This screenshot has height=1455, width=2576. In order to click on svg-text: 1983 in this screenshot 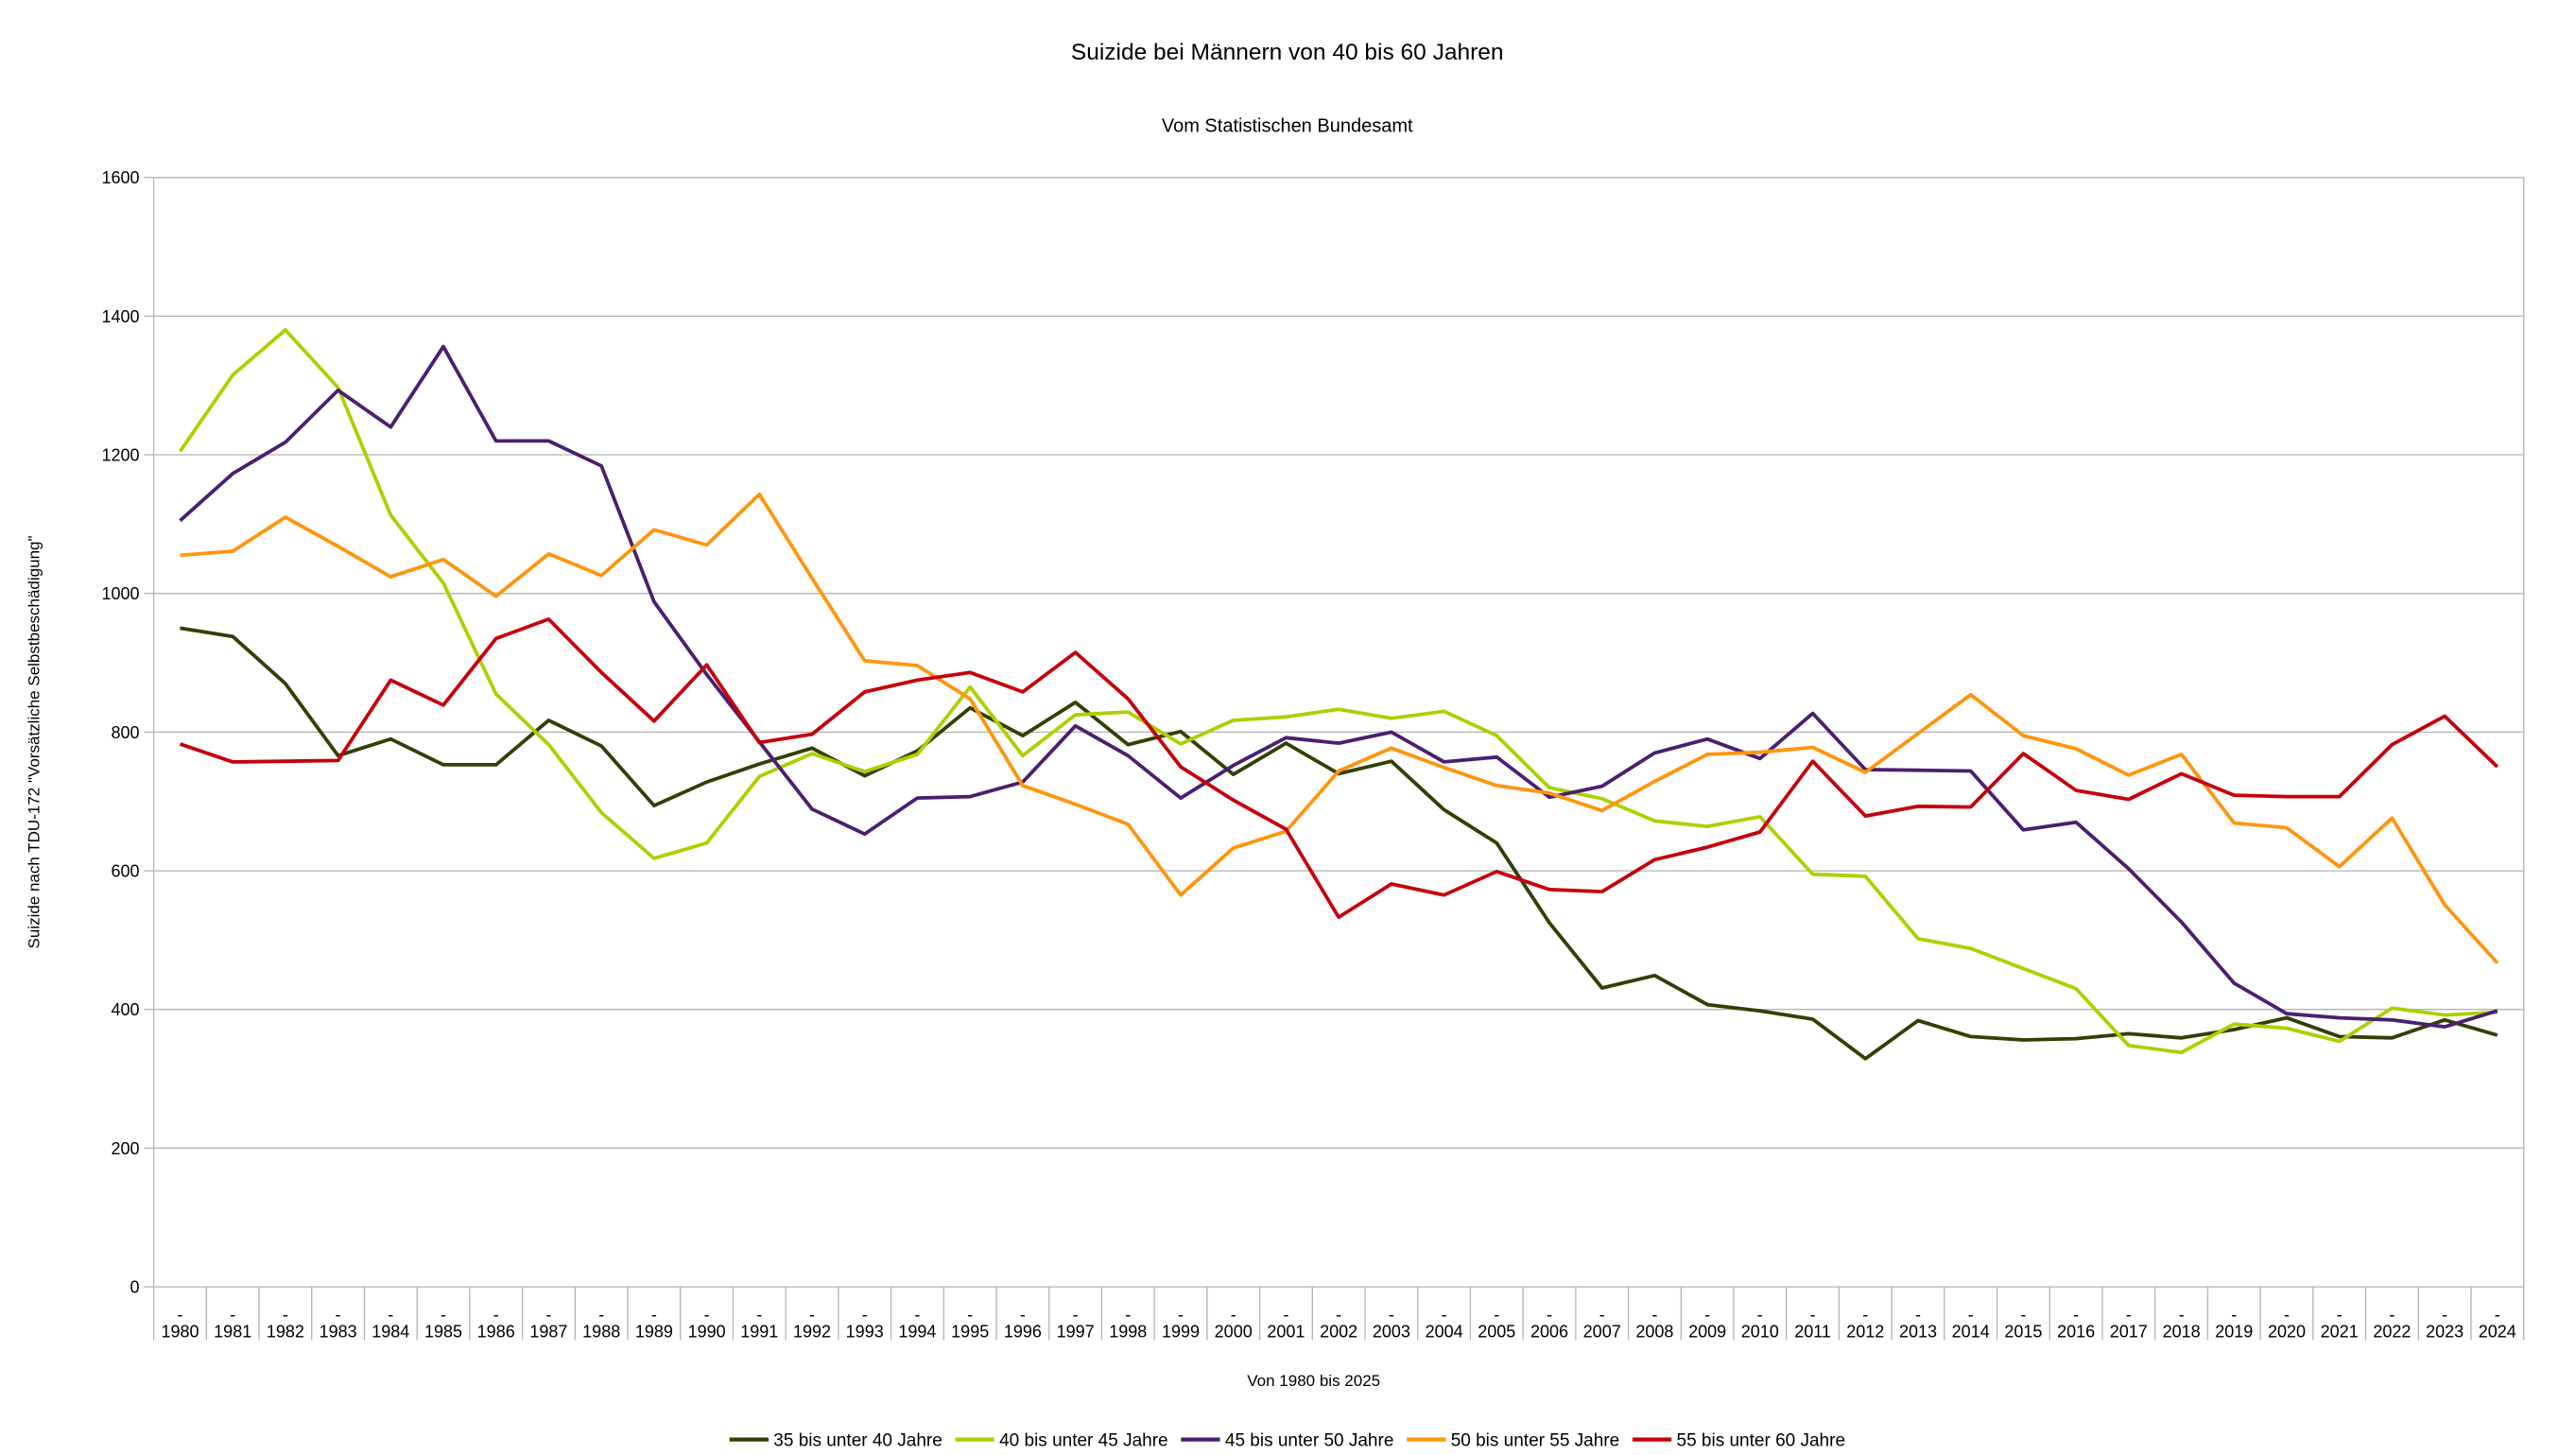, I will do `click(338, 1332)`.